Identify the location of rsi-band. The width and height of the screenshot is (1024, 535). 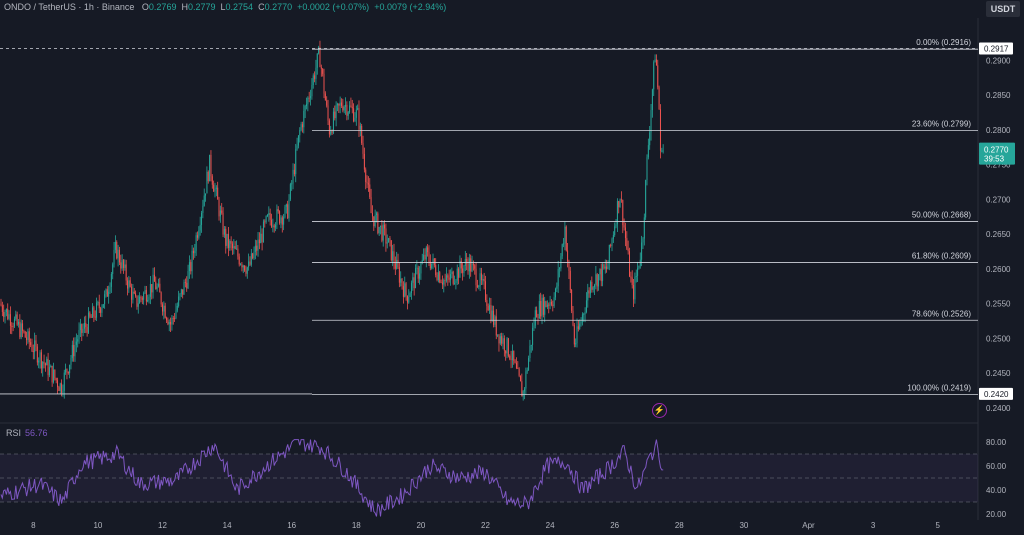
(489, 478).